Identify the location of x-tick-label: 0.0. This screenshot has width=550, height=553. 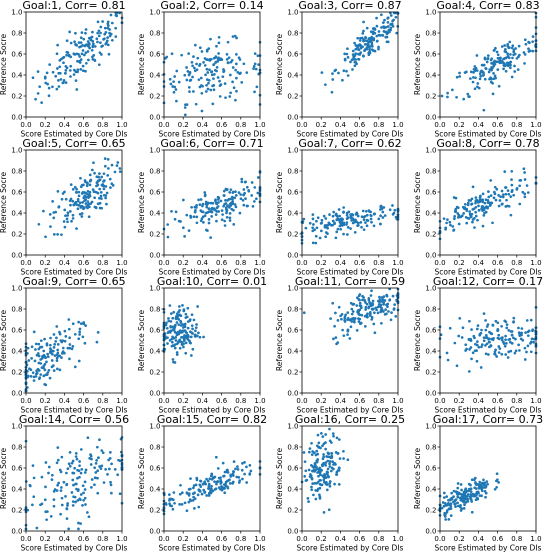
(301, 263).